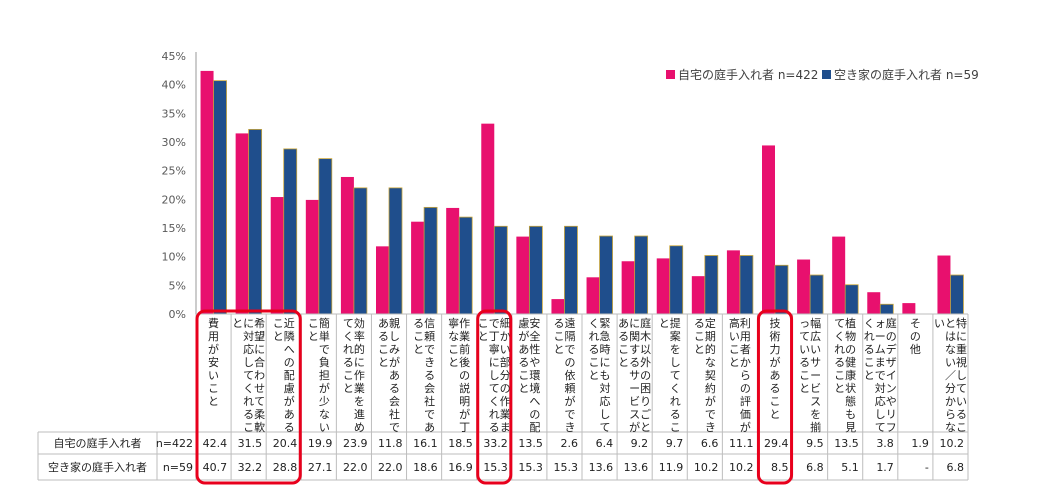 The image size is (1042, 498). I want to click on table-cell: 1.7, so click(885, 467).